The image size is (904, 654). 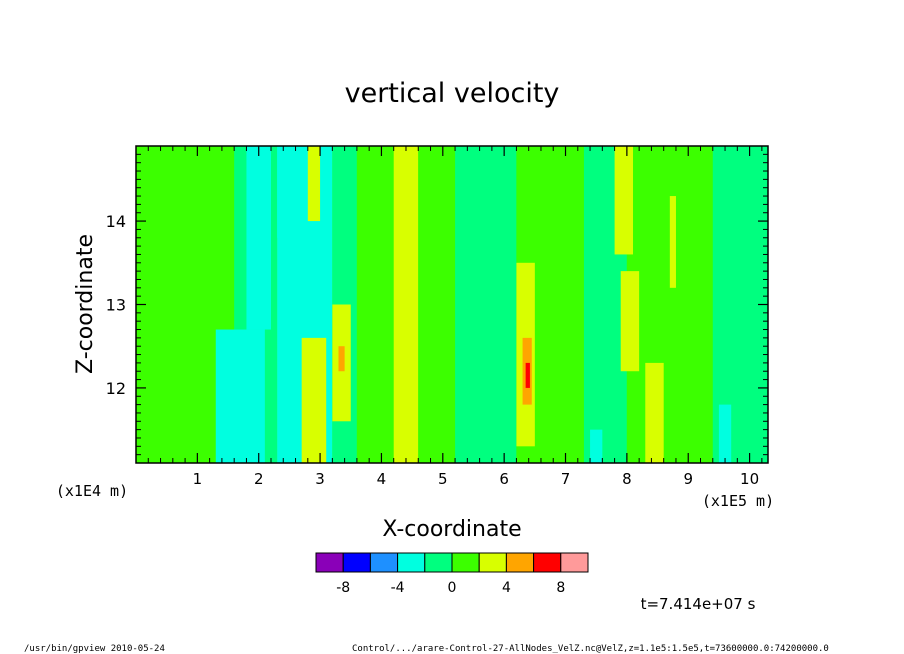 I want to click on x-tick-label: 6, so click(x=504, y=479).